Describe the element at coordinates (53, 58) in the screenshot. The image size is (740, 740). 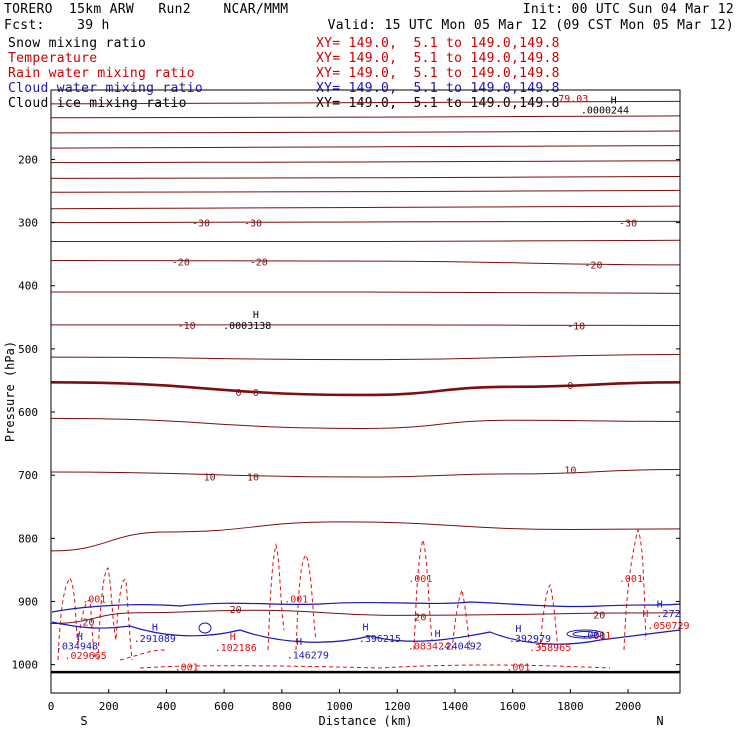
I see `field-name-temperature: Temperature` at that location.